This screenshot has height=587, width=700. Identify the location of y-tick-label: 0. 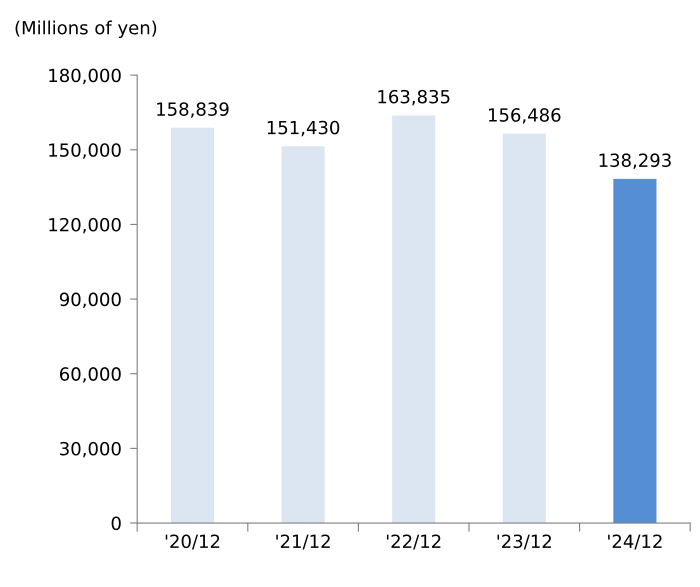
(116, 523).